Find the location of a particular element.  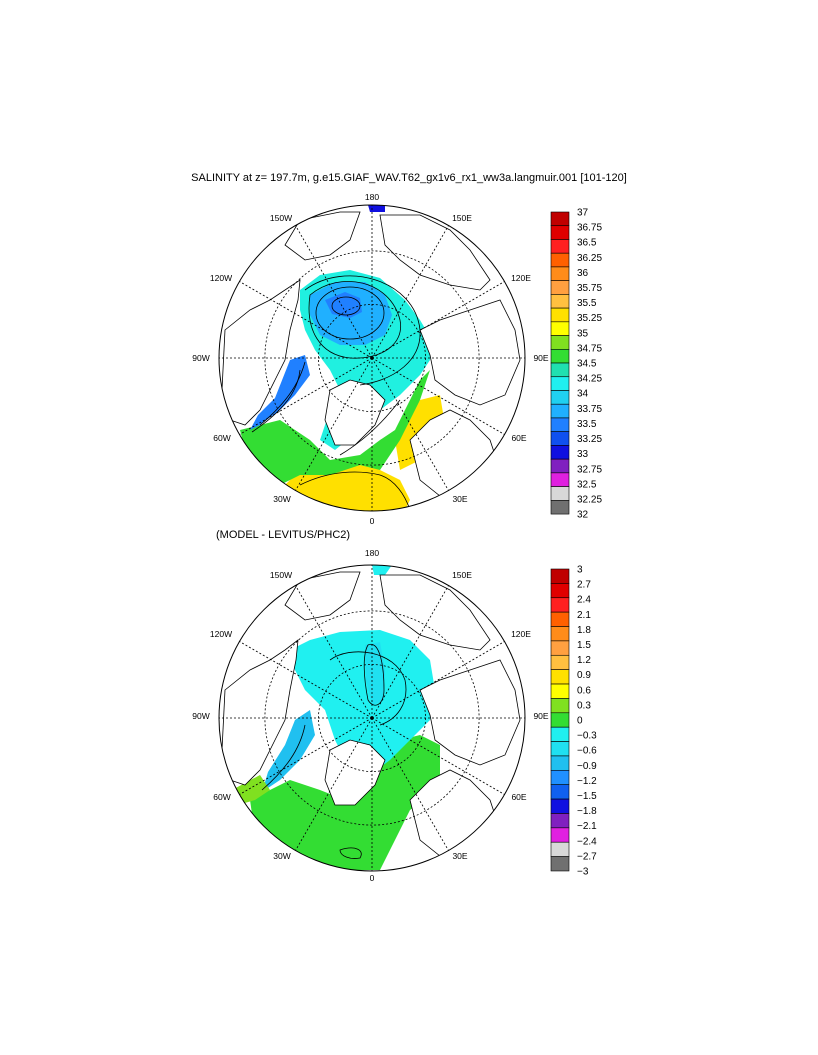

lon-label-120w: 120W is located at coordinates (221, 278).